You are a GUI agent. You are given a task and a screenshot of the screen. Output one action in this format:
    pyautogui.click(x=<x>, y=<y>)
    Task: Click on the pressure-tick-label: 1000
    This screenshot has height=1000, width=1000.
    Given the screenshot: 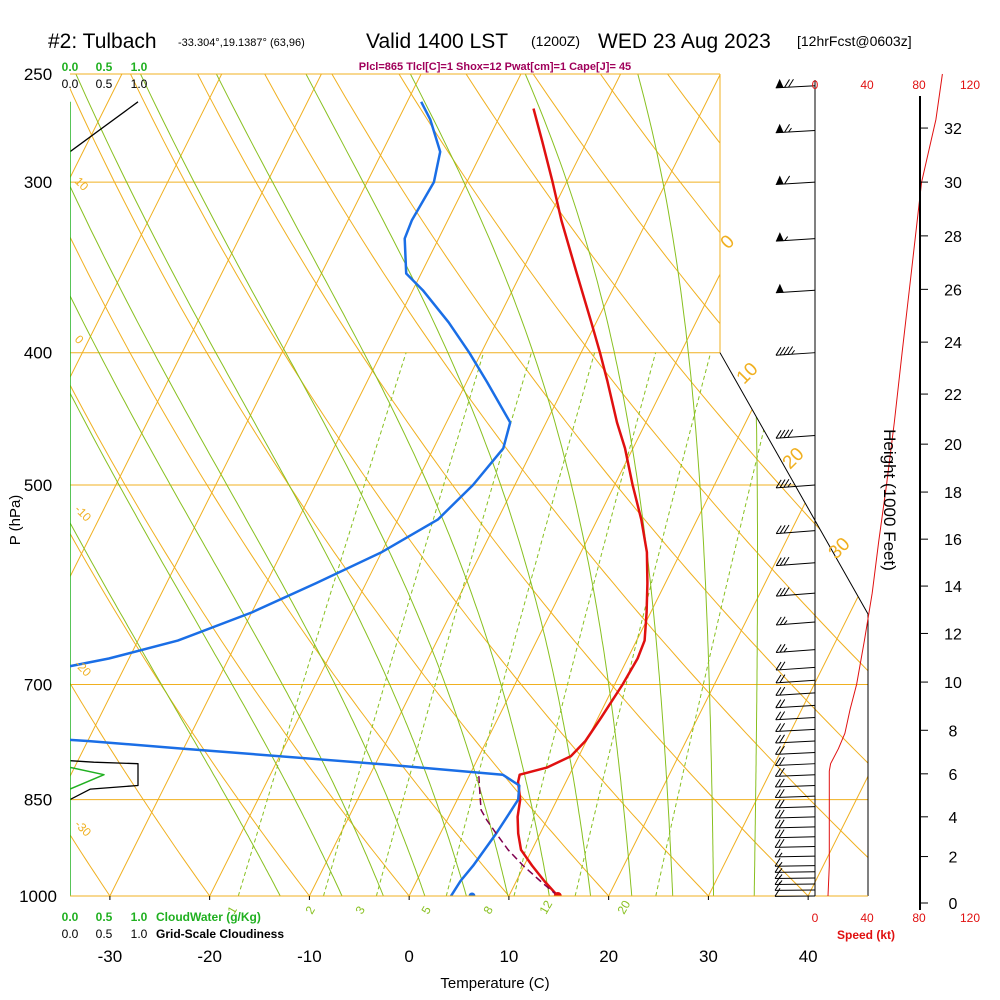 What is the action you would take?
    pyautogui.click(x=38, y=896)
    